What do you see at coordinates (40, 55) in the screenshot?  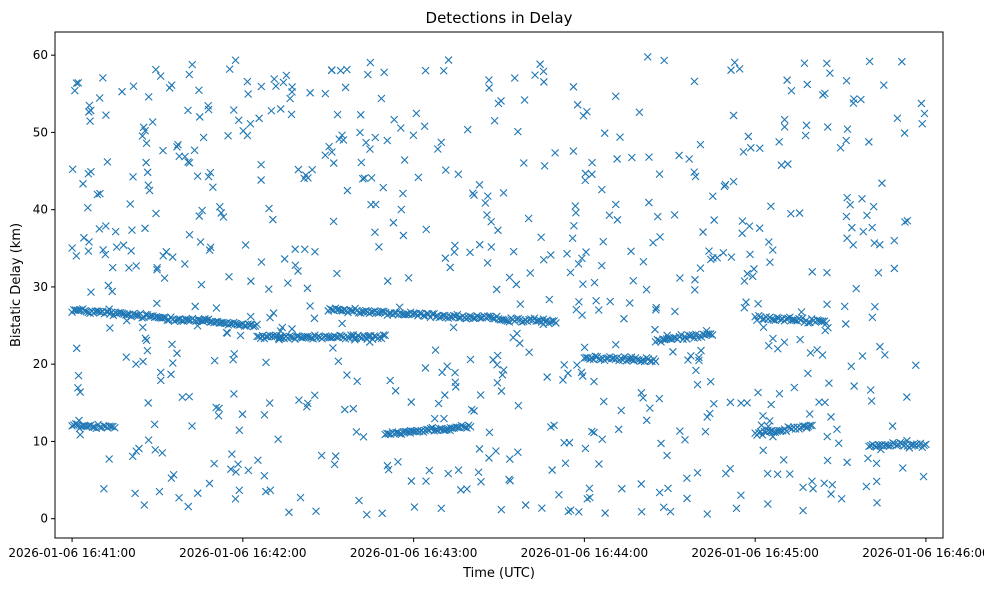 I see `y-tick-label: 60` at bounding box center [40, 55].